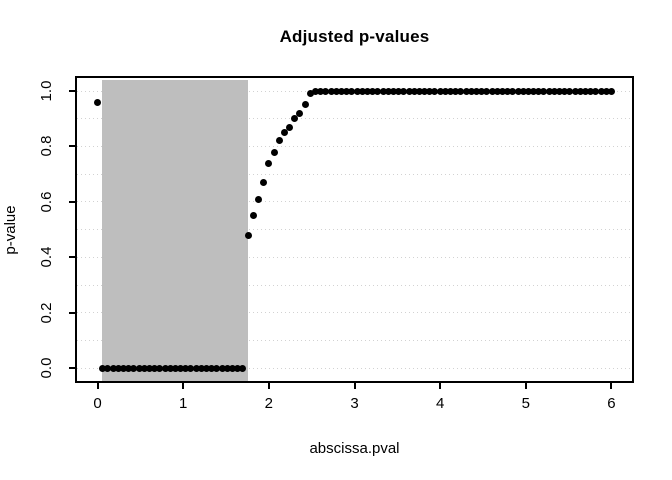  Describe the element at coordinates (354, 403) in the screenshot. I see `x-axis-tick-label: 3` at that location.